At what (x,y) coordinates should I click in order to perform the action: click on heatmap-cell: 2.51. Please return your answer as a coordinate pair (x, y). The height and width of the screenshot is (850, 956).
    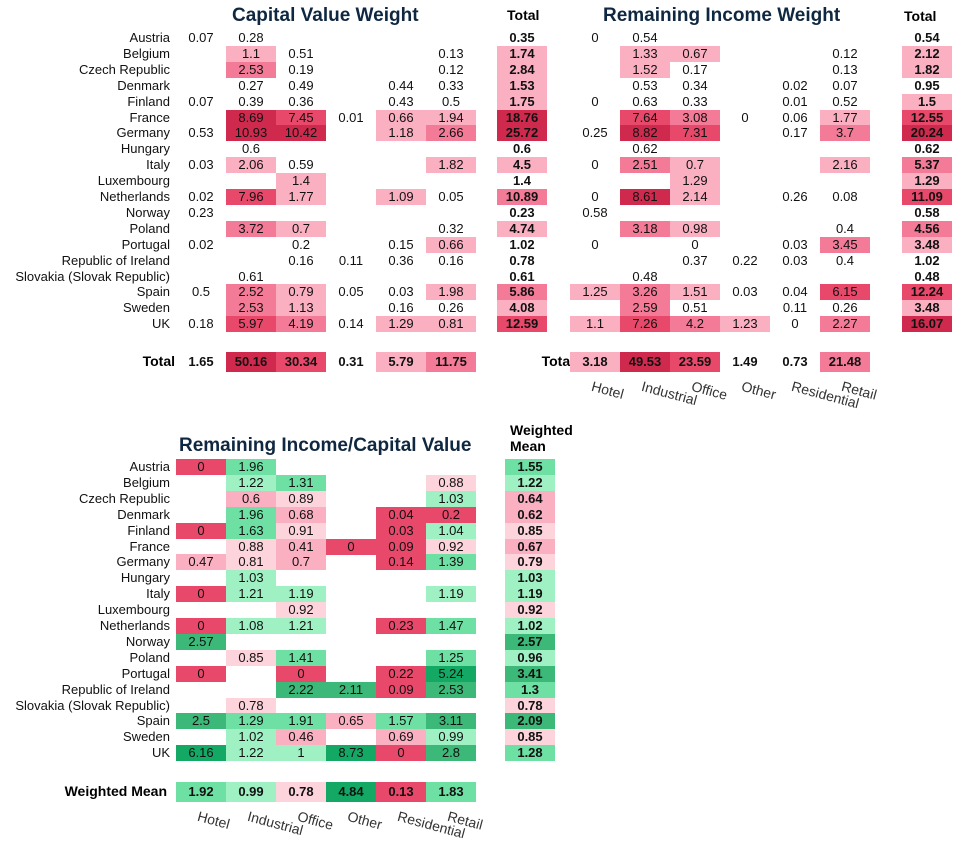
    Looking at the image, I should click on (645, 165).